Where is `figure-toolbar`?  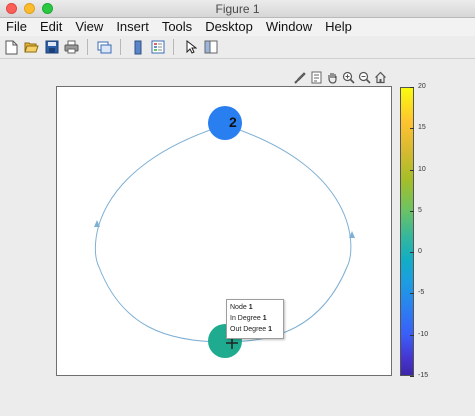
figure-toolbar is located at coordinates (237, 47).